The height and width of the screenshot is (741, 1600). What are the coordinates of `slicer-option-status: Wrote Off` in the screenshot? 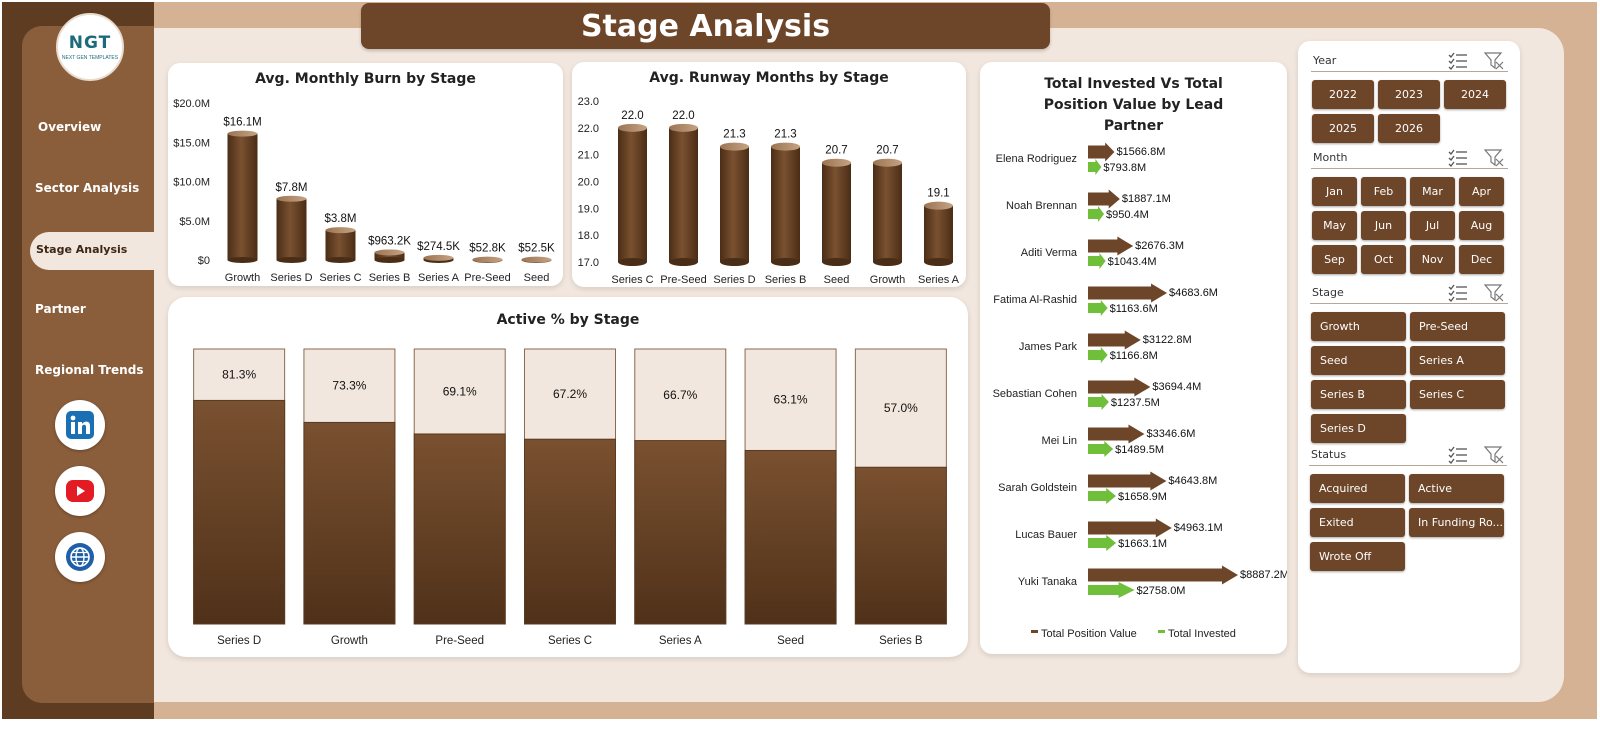 It's located at (1357, 556).